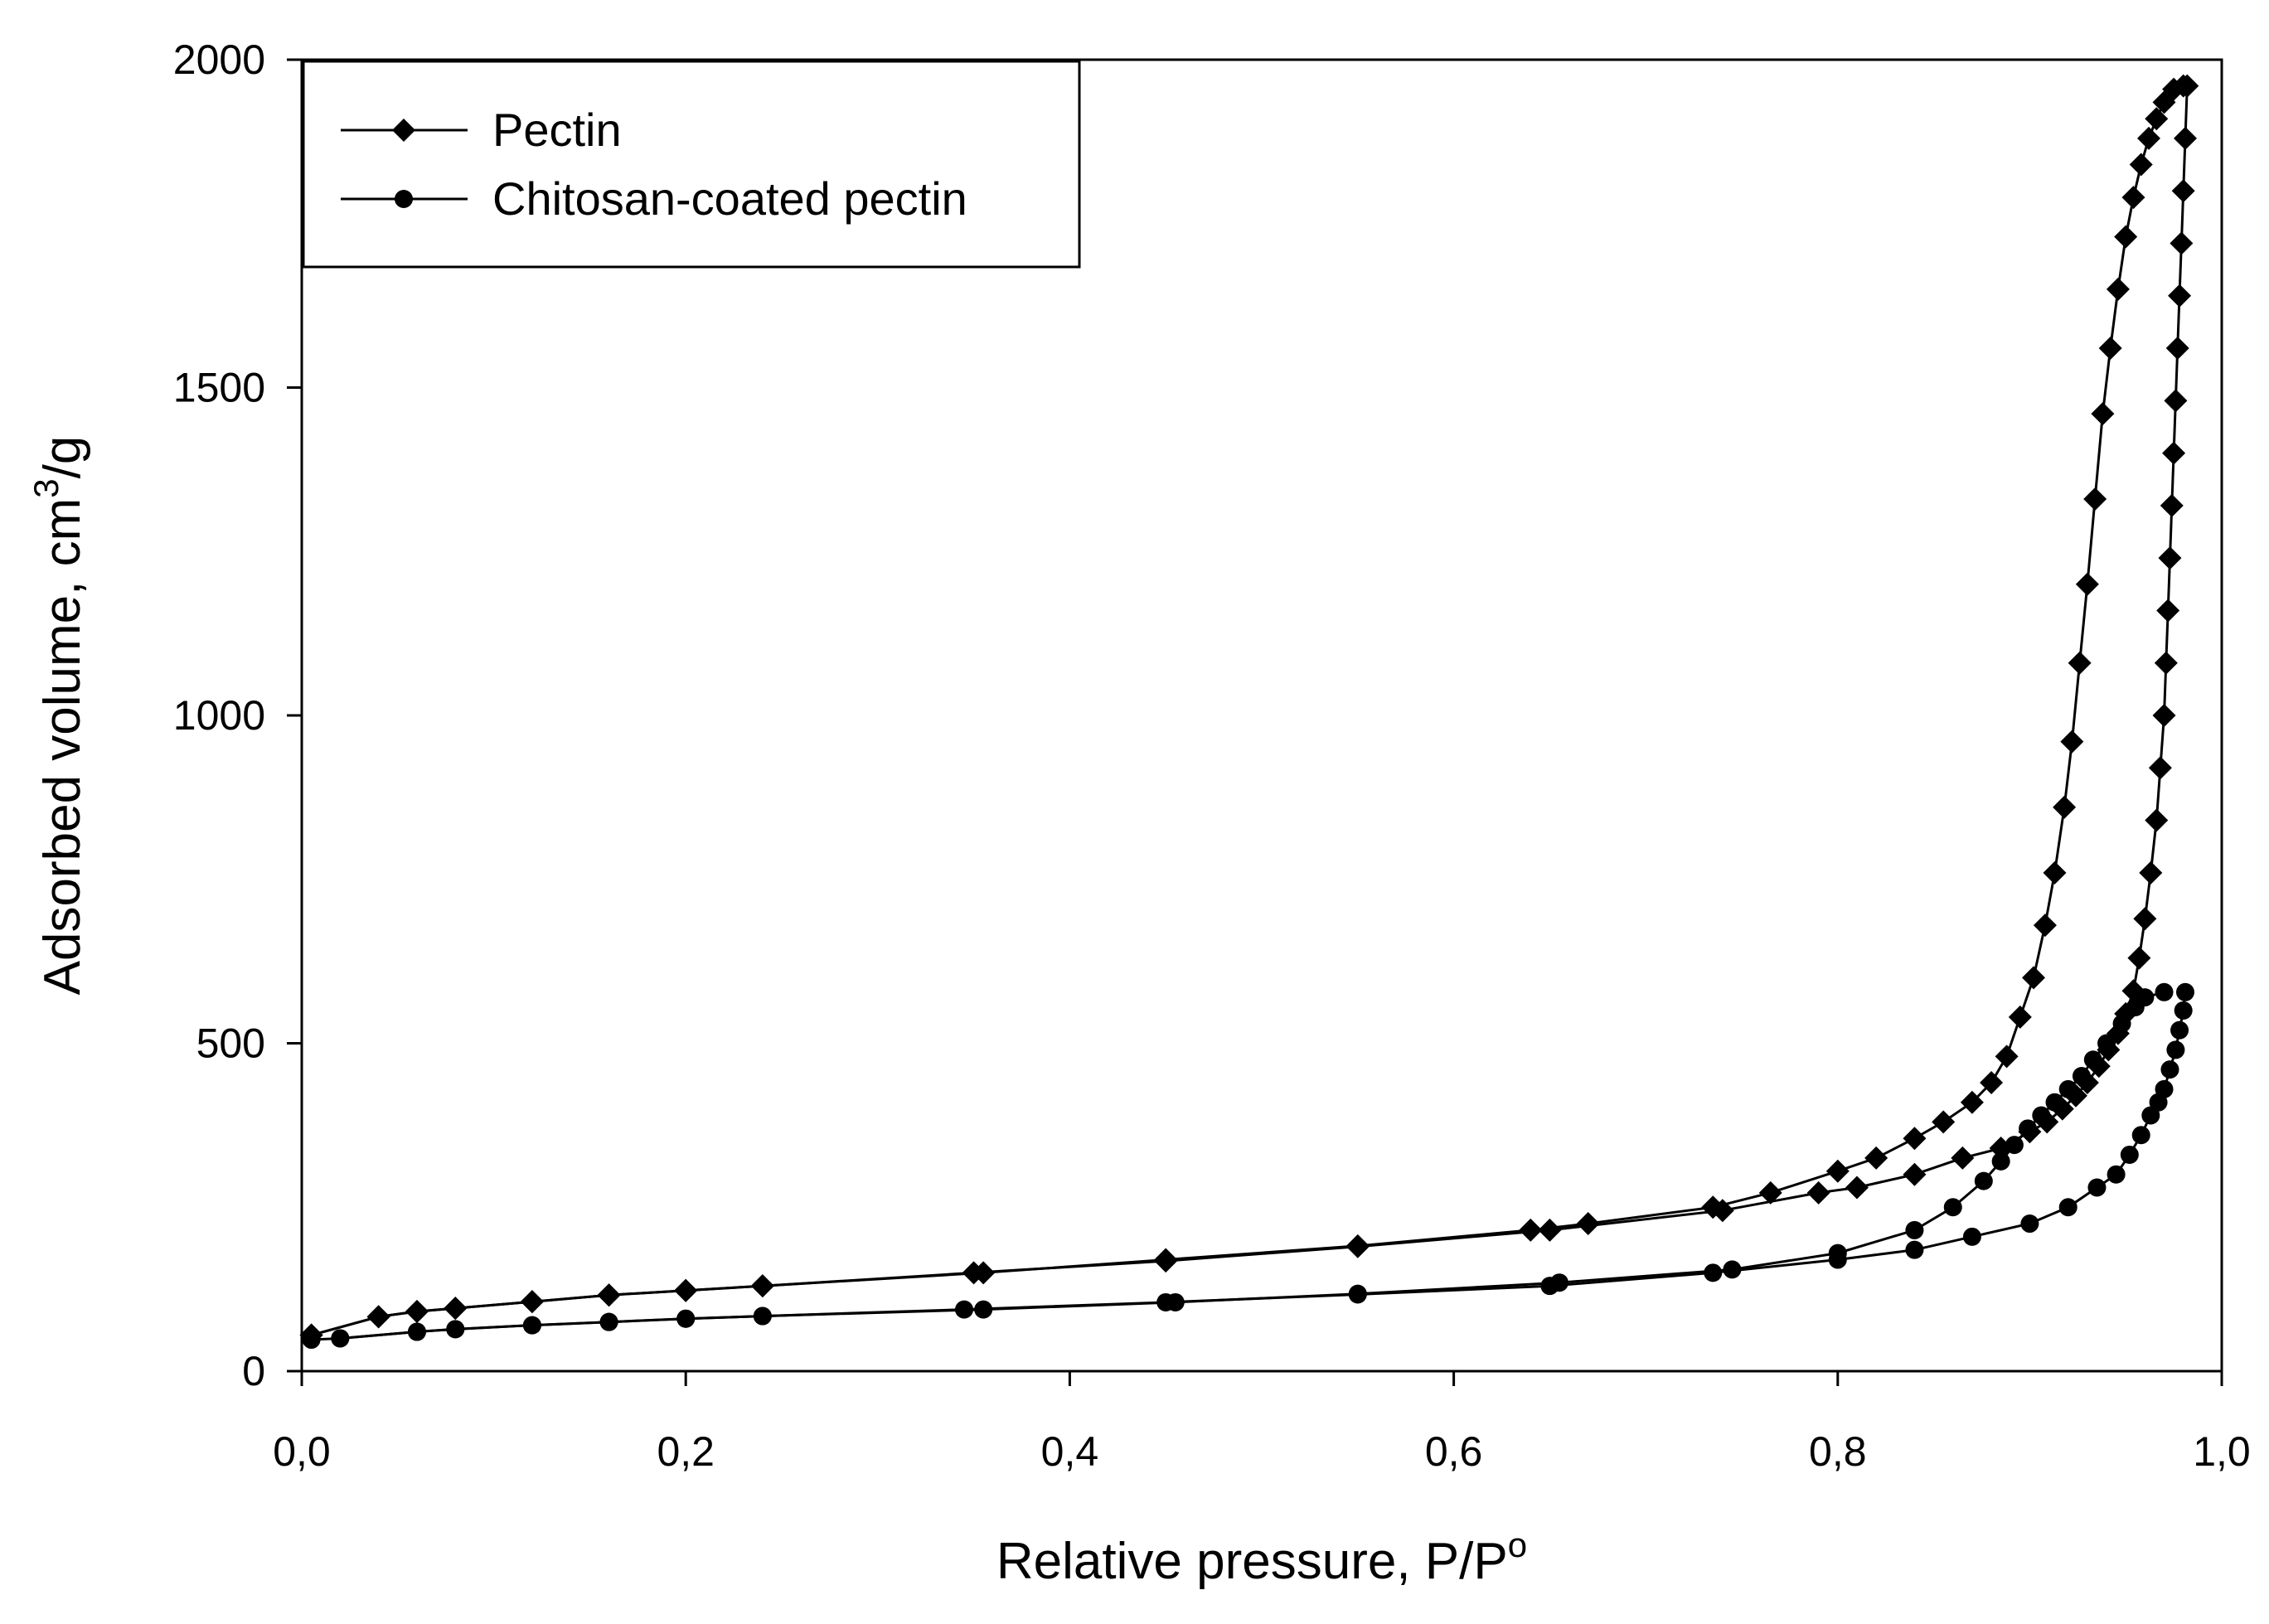 This screenshot has height=1624, width=2269. I want to click on legend-box, so click(691, 164).